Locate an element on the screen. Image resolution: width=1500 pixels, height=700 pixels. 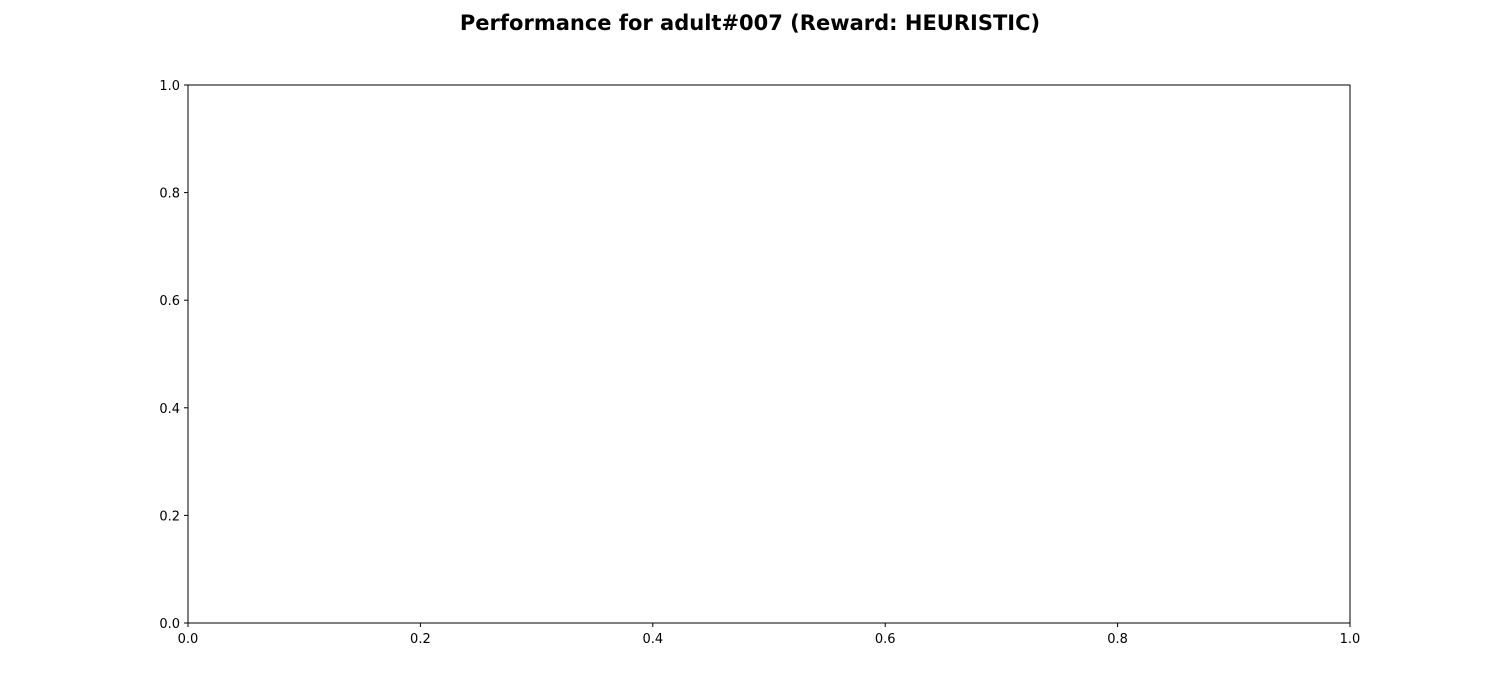
y-tick-label: 1.0 is located at coordinates (169, 86).